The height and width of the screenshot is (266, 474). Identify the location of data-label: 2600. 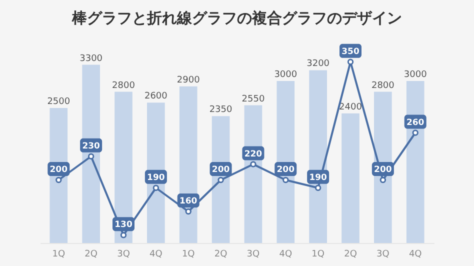
(156, 97).